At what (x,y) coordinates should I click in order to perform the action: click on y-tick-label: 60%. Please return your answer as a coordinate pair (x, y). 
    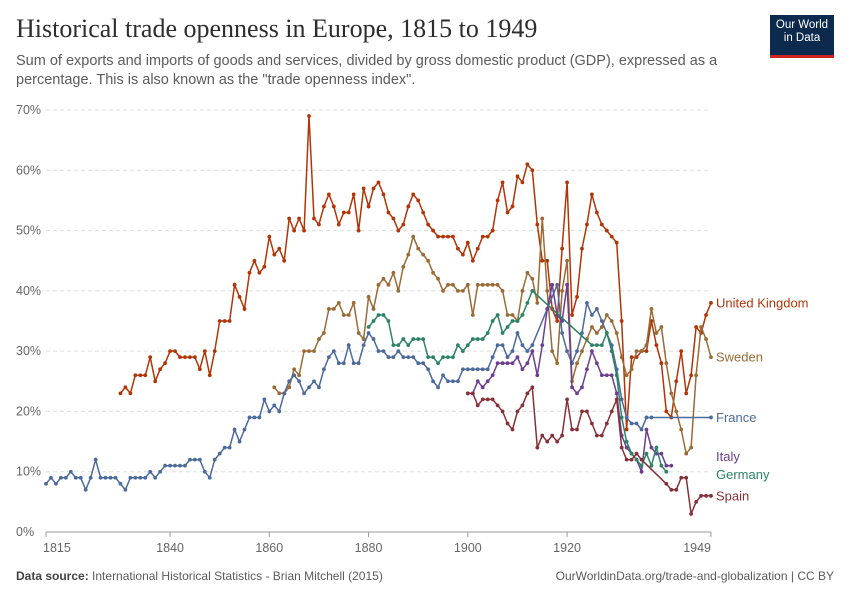
    Looking at the image, I should click on (28, 170).